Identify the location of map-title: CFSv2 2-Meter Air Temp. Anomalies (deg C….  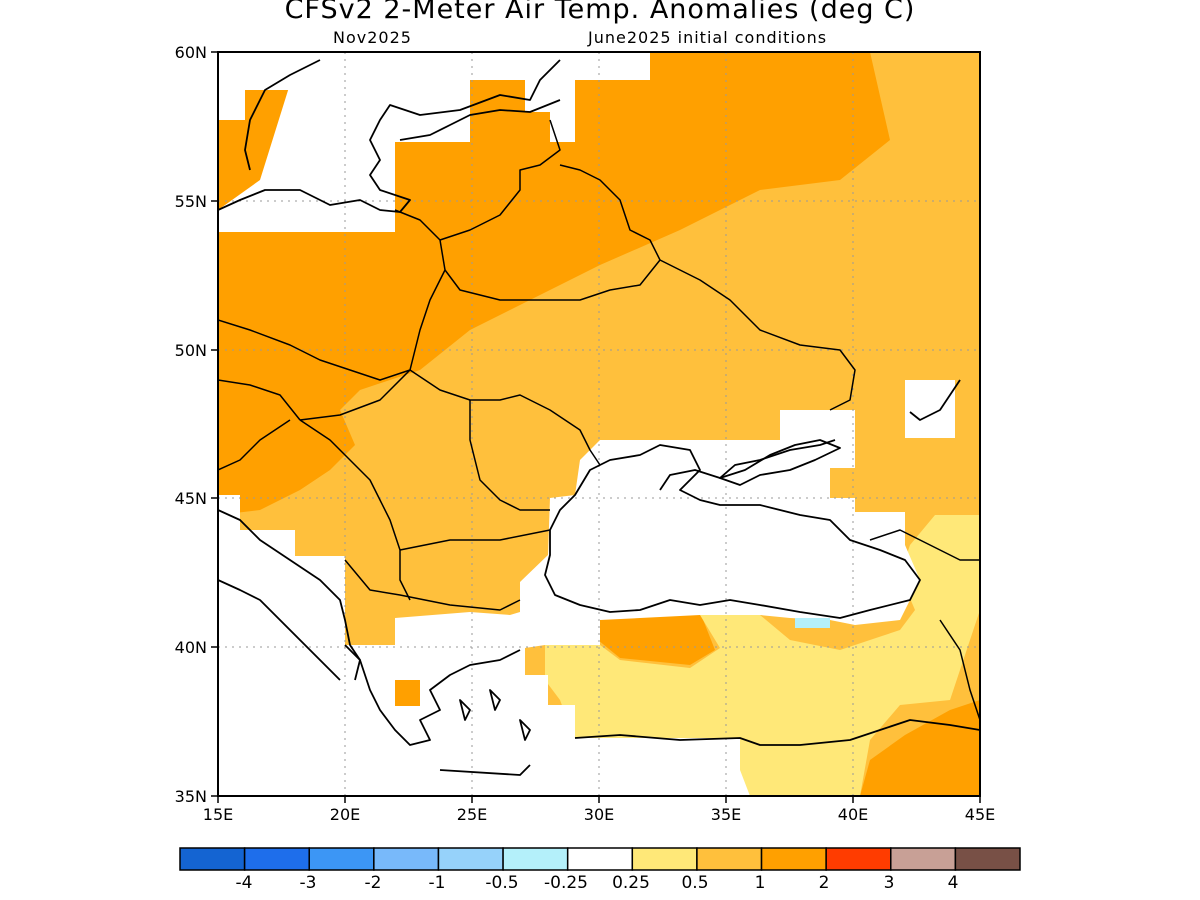
(600, 12).